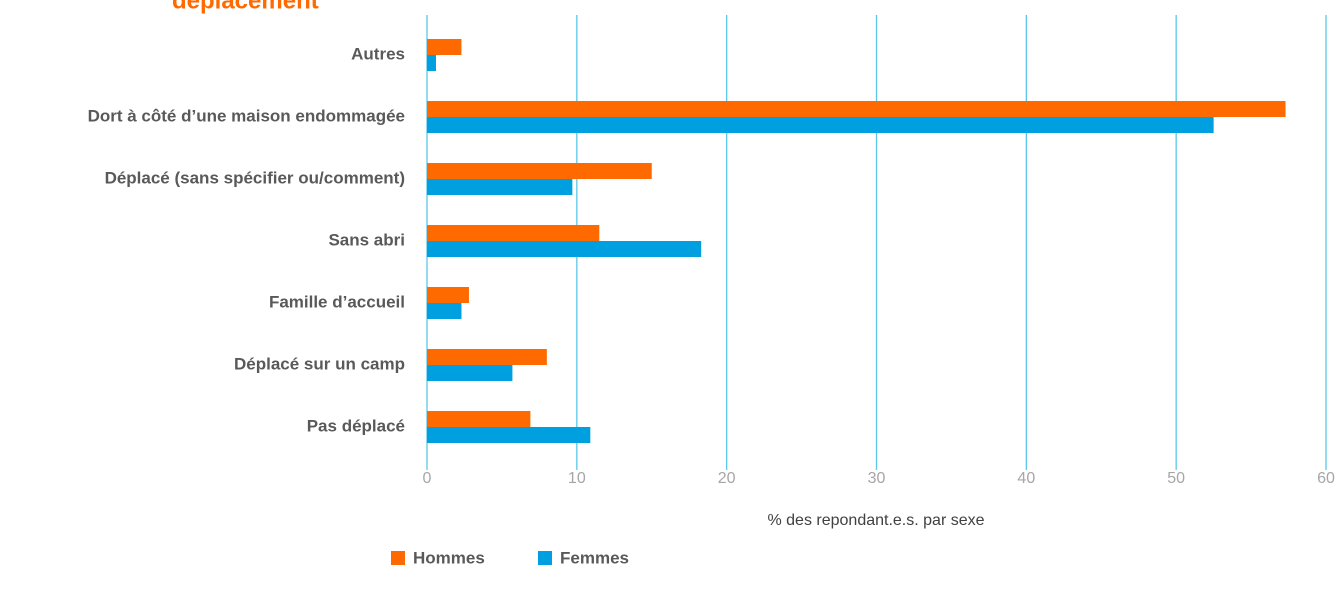 Image resolution: width=1340 pixels, height=594 pixels. I want to click on x-tick-label: 20, so click(727, 478).